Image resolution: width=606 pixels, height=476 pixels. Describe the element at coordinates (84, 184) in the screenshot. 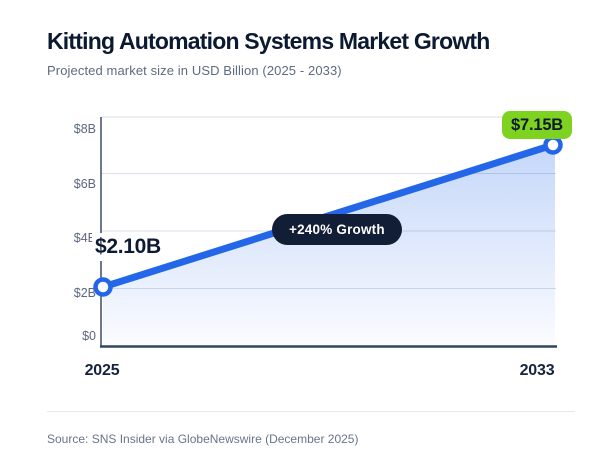

I see `y-axis-label-6b: $6B` at that location.